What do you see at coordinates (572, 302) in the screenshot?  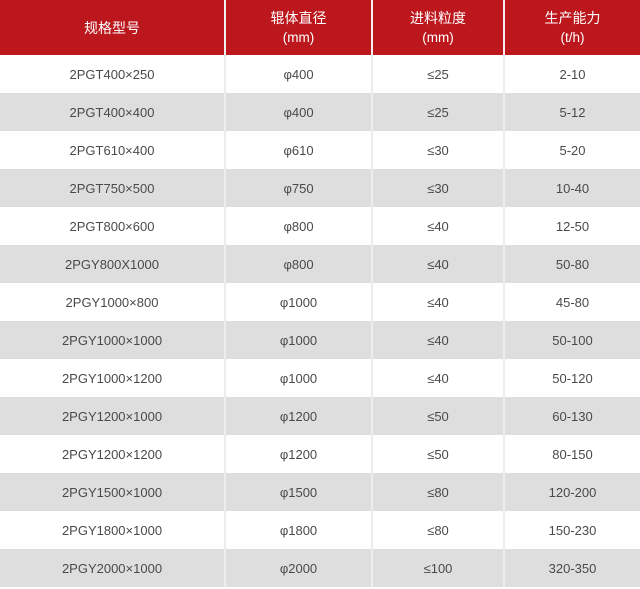 I see `table-cell: 45-80` at bounding box center [572, 302].